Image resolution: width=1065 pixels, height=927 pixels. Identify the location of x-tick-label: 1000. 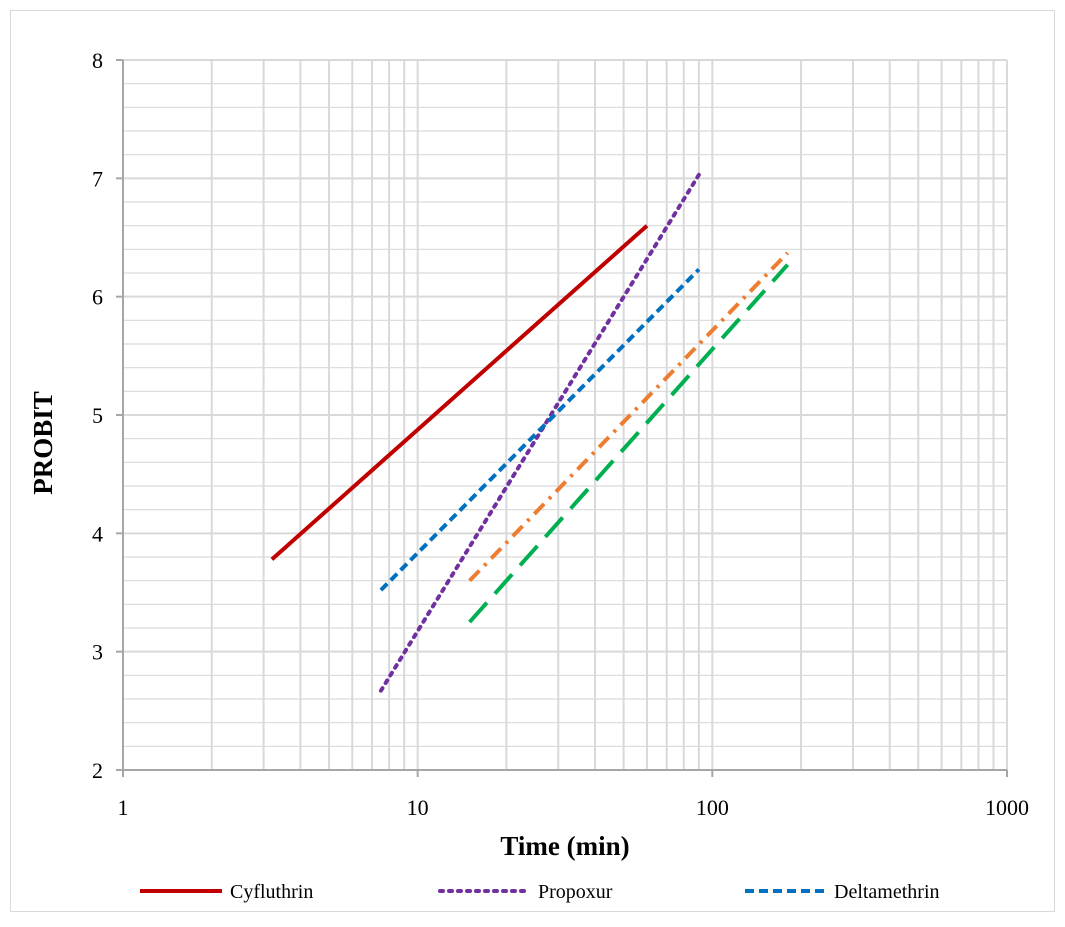
(1007, 807).